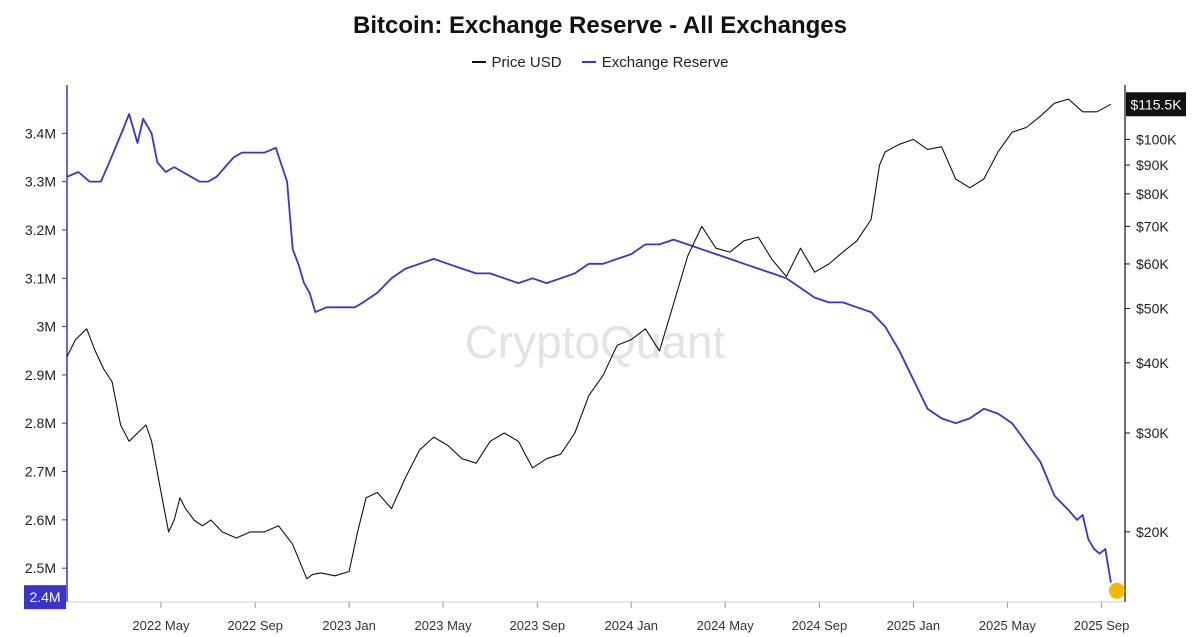 This screenshot has height=637, width=1200. Describe the element at coordinates (40, 472) in the screenshot. I see `left-tick-label: 2.7M` at that location.